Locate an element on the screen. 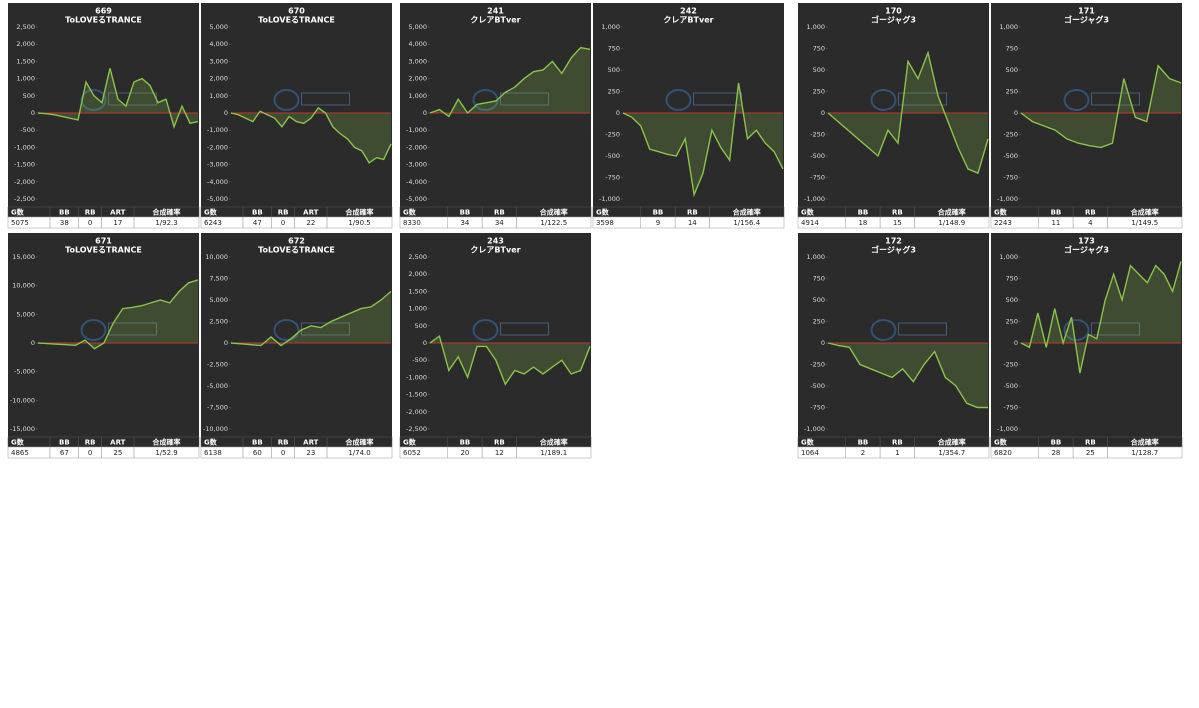 The image size is (1199, 708). y-tick-label: 0 is located at coordinates (425, 113).